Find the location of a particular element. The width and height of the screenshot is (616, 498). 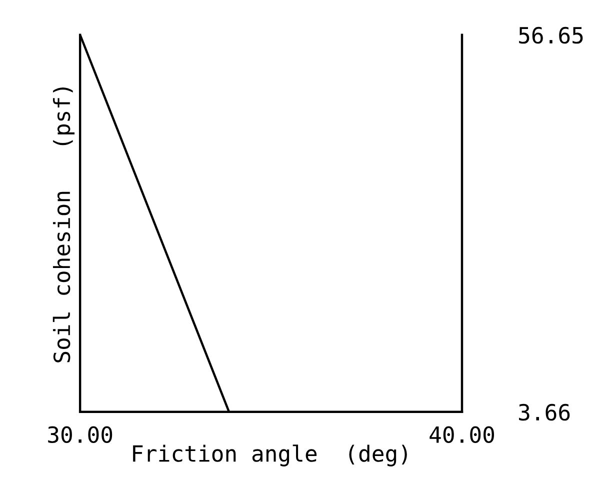

x-tick-label: 30.00 is located at coordinates (80, 435).